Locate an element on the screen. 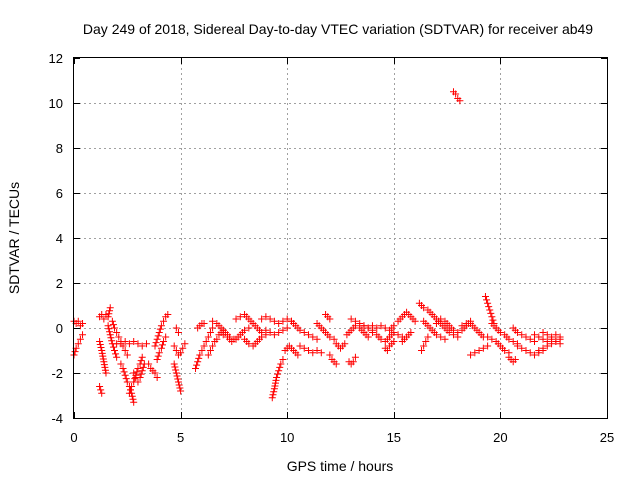  y-tick-label: 8 is located at coordinates (59, 148).